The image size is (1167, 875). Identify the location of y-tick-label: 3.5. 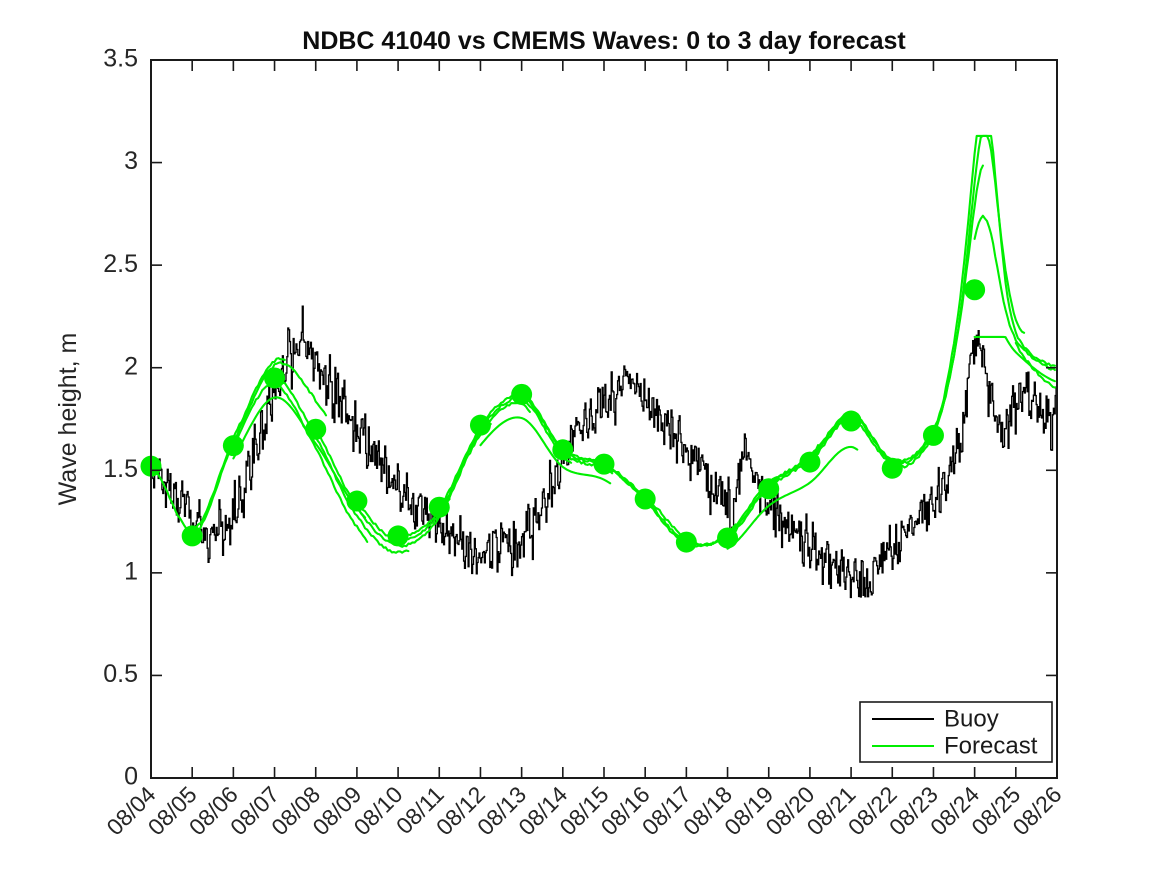
(120, 59).